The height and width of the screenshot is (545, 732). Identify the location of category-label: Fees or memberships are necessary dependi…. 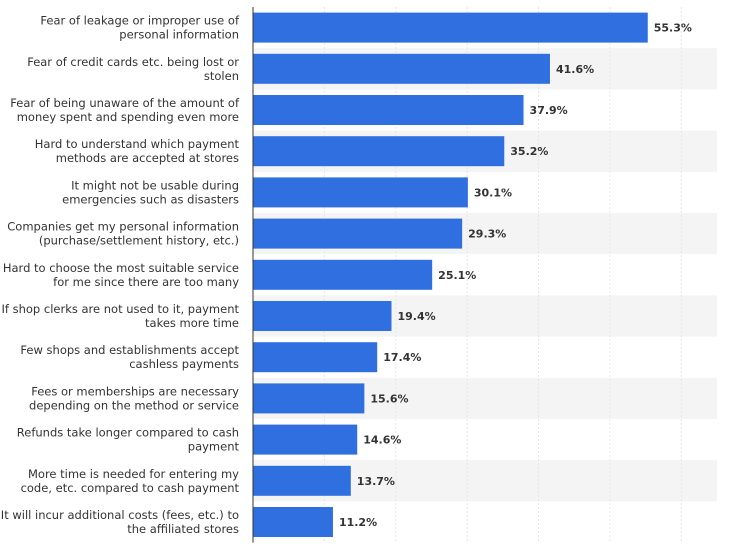
(134, 398).